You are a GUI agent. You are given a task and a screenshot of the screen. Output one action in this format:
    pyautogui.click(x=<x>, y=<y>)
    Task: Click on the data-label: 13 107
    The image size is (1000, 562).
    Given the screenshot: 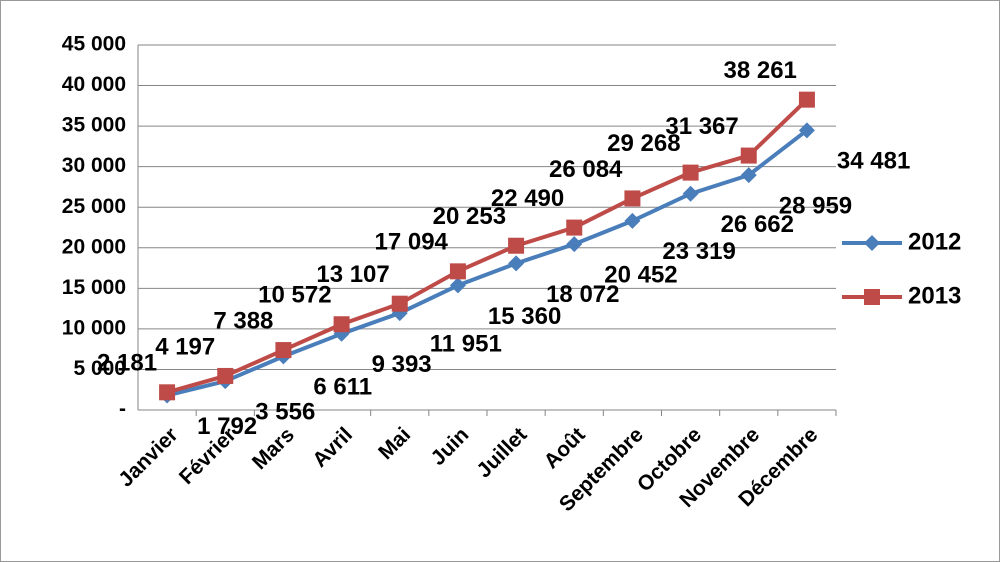 What is the action you would take?
    pyautogui.click(x=352, y=274)
    